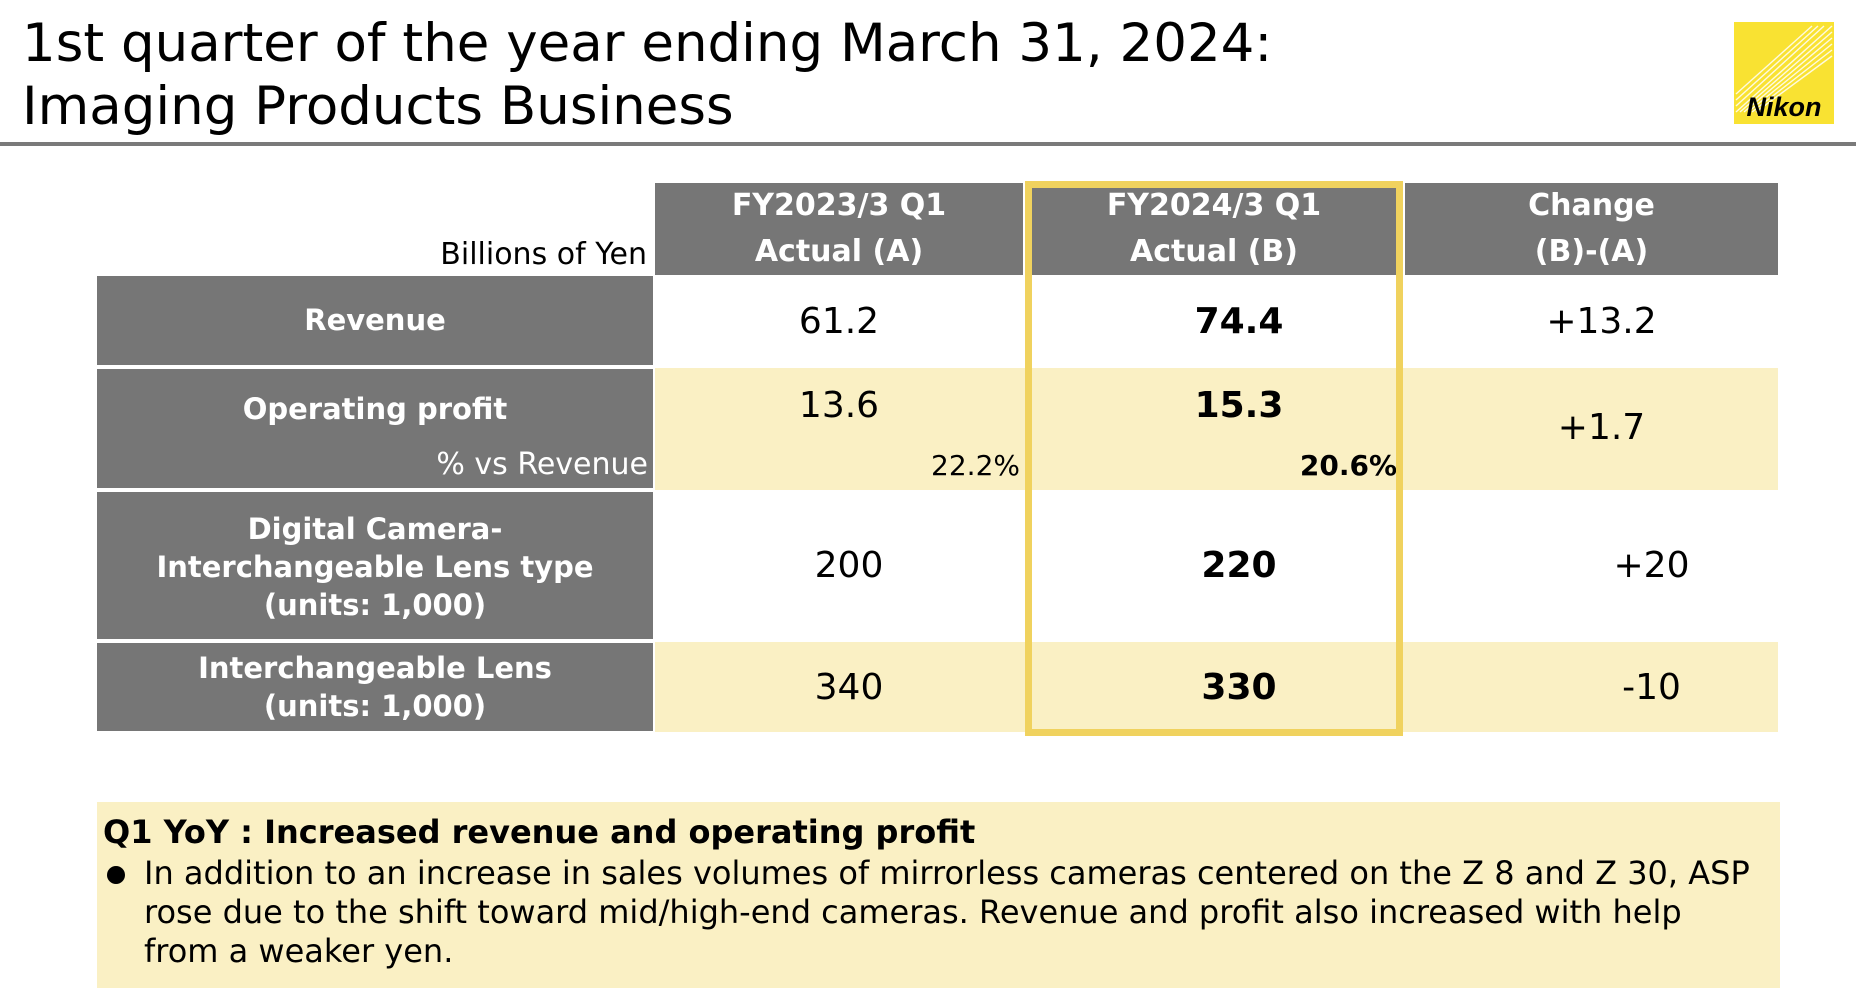 Image resolution: width=1856 pixels, height=1002 pixels. I want to click on row-label-revenue: Revenue, so click(375, 320).